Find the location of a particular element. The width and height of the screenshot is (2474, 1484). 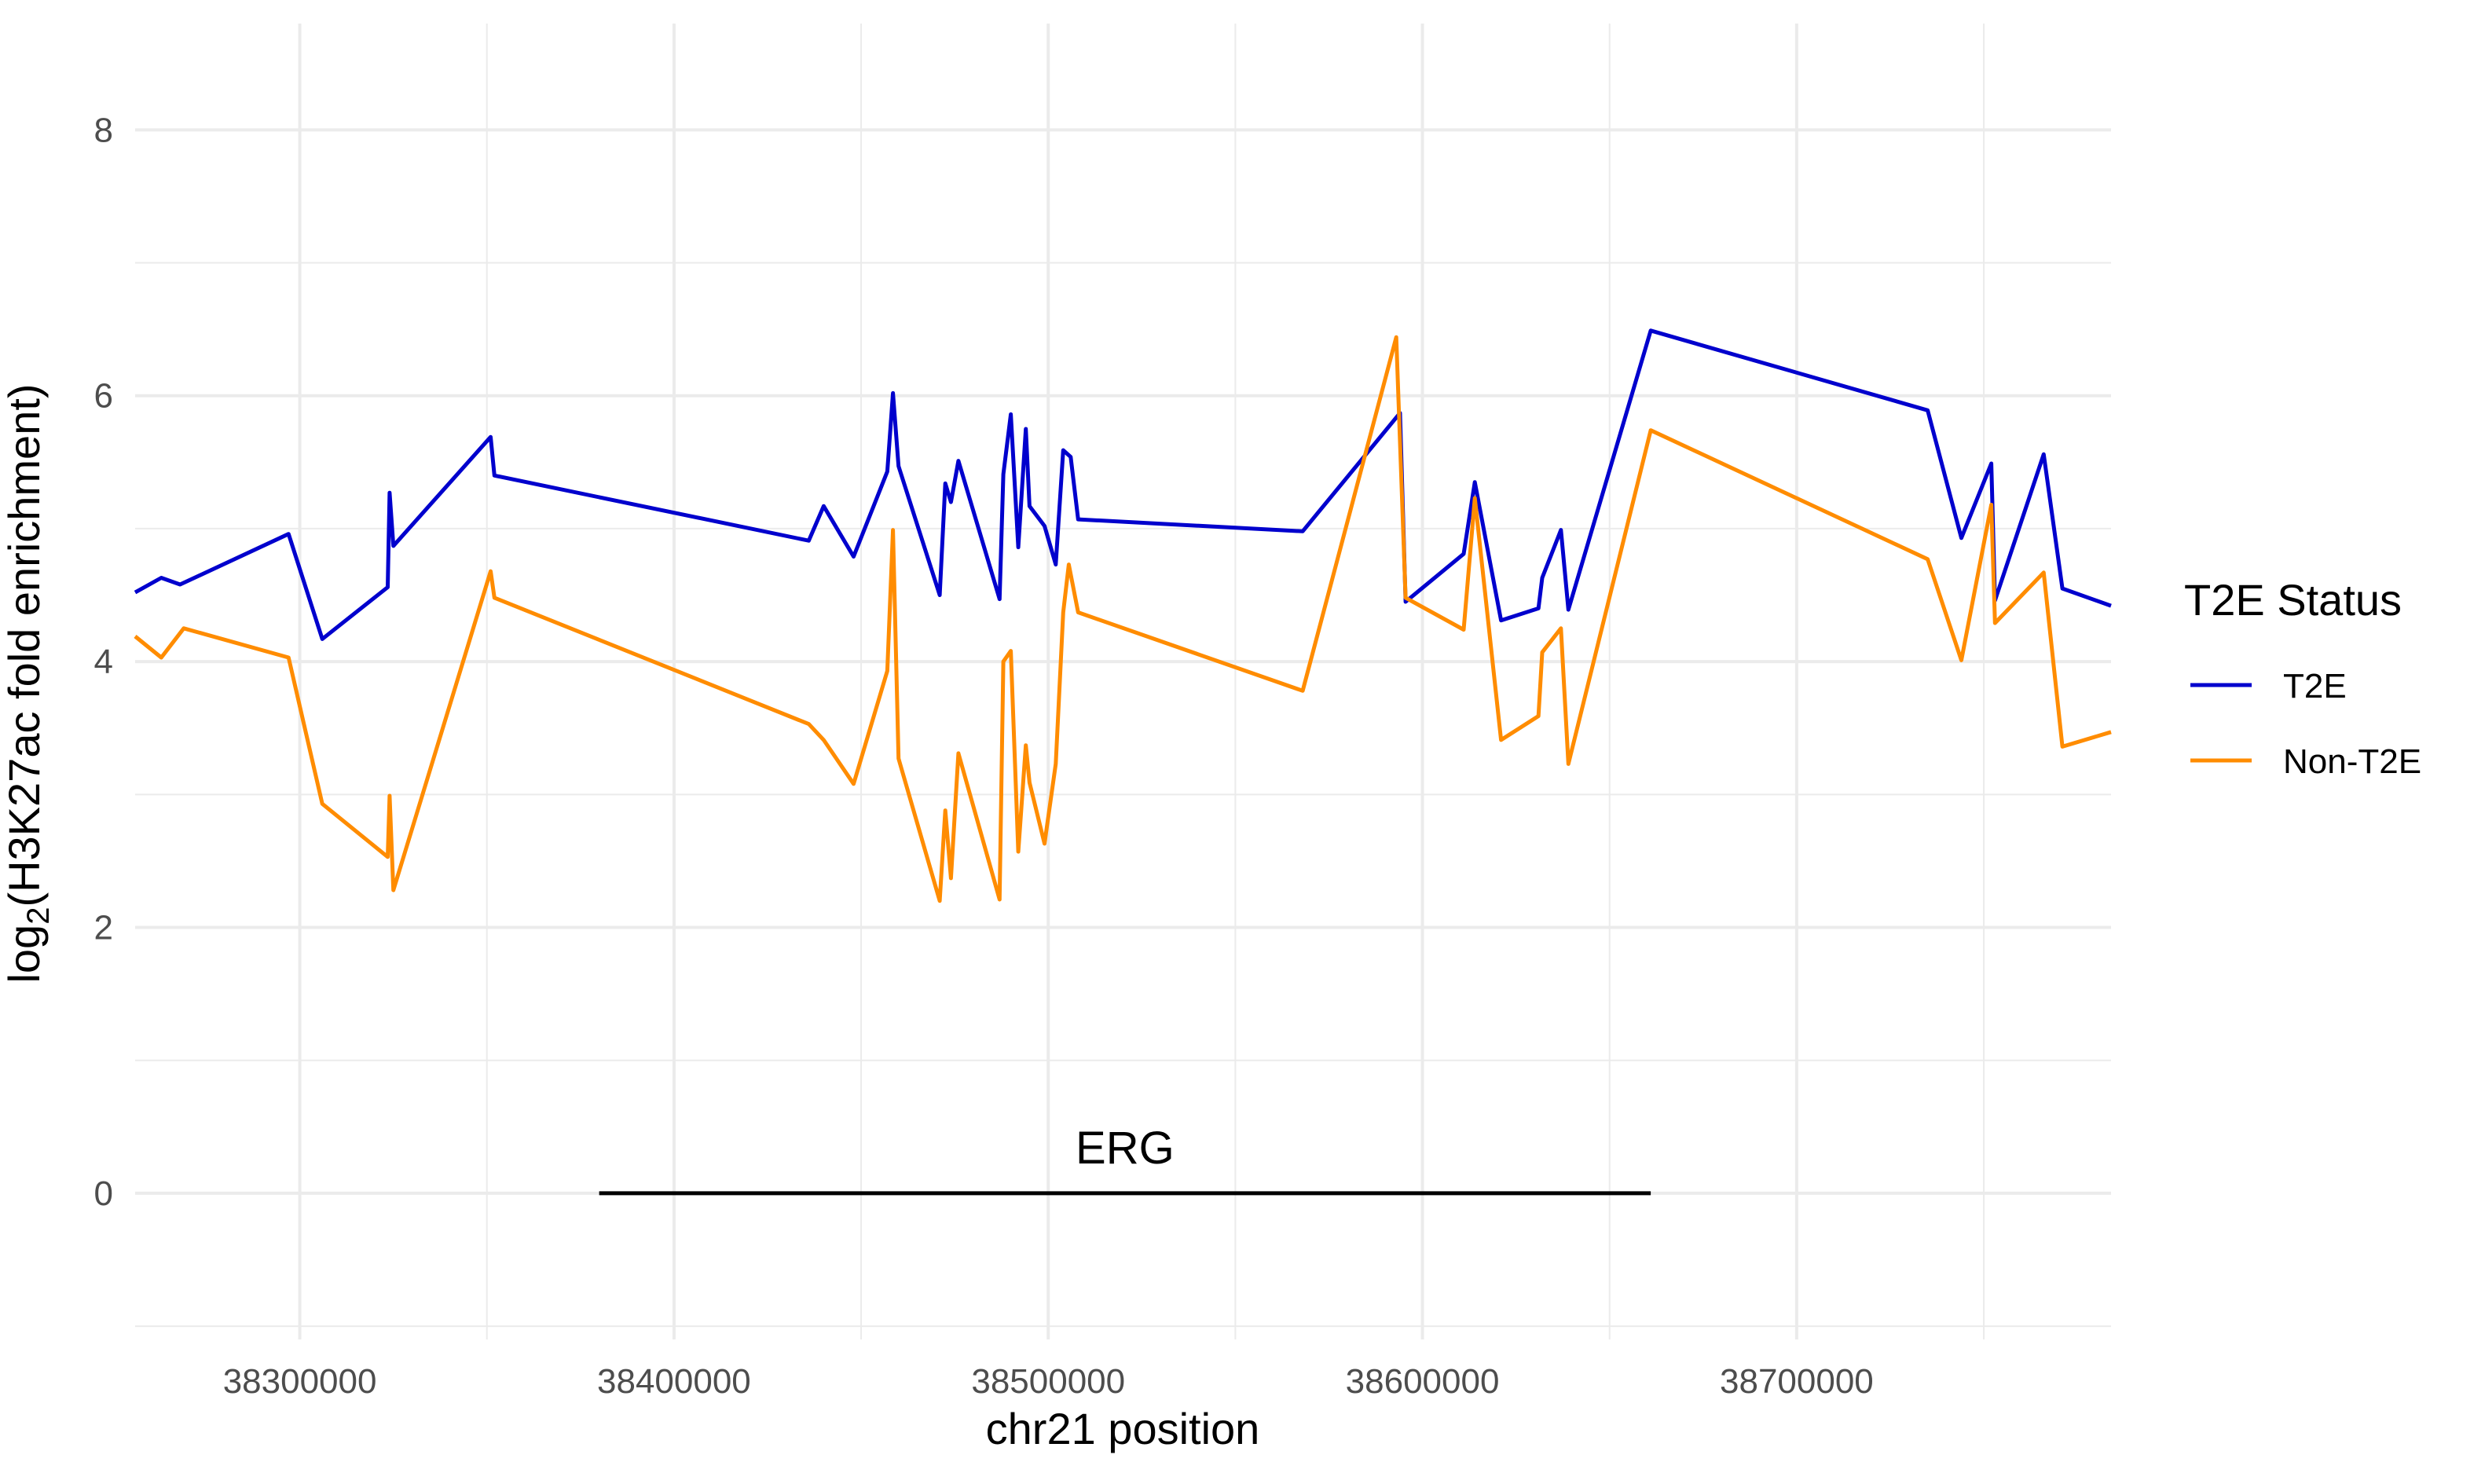

y-tick-label: 0 is located at coordinates (104, 1193).